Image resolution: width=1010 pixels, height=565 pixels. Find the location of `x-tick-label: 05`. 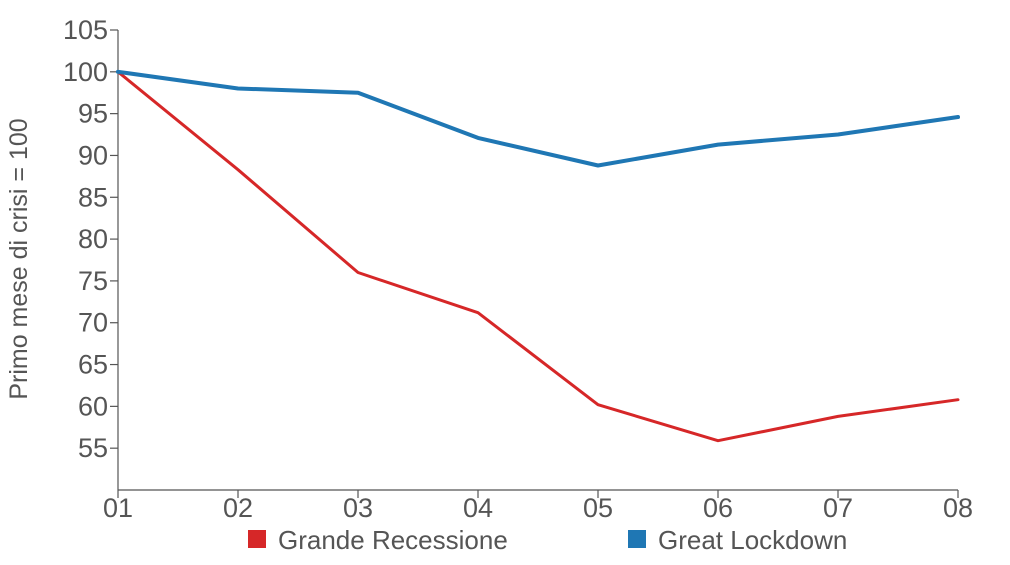

x-tick-label: 05 is located at coordinates (598, 508).